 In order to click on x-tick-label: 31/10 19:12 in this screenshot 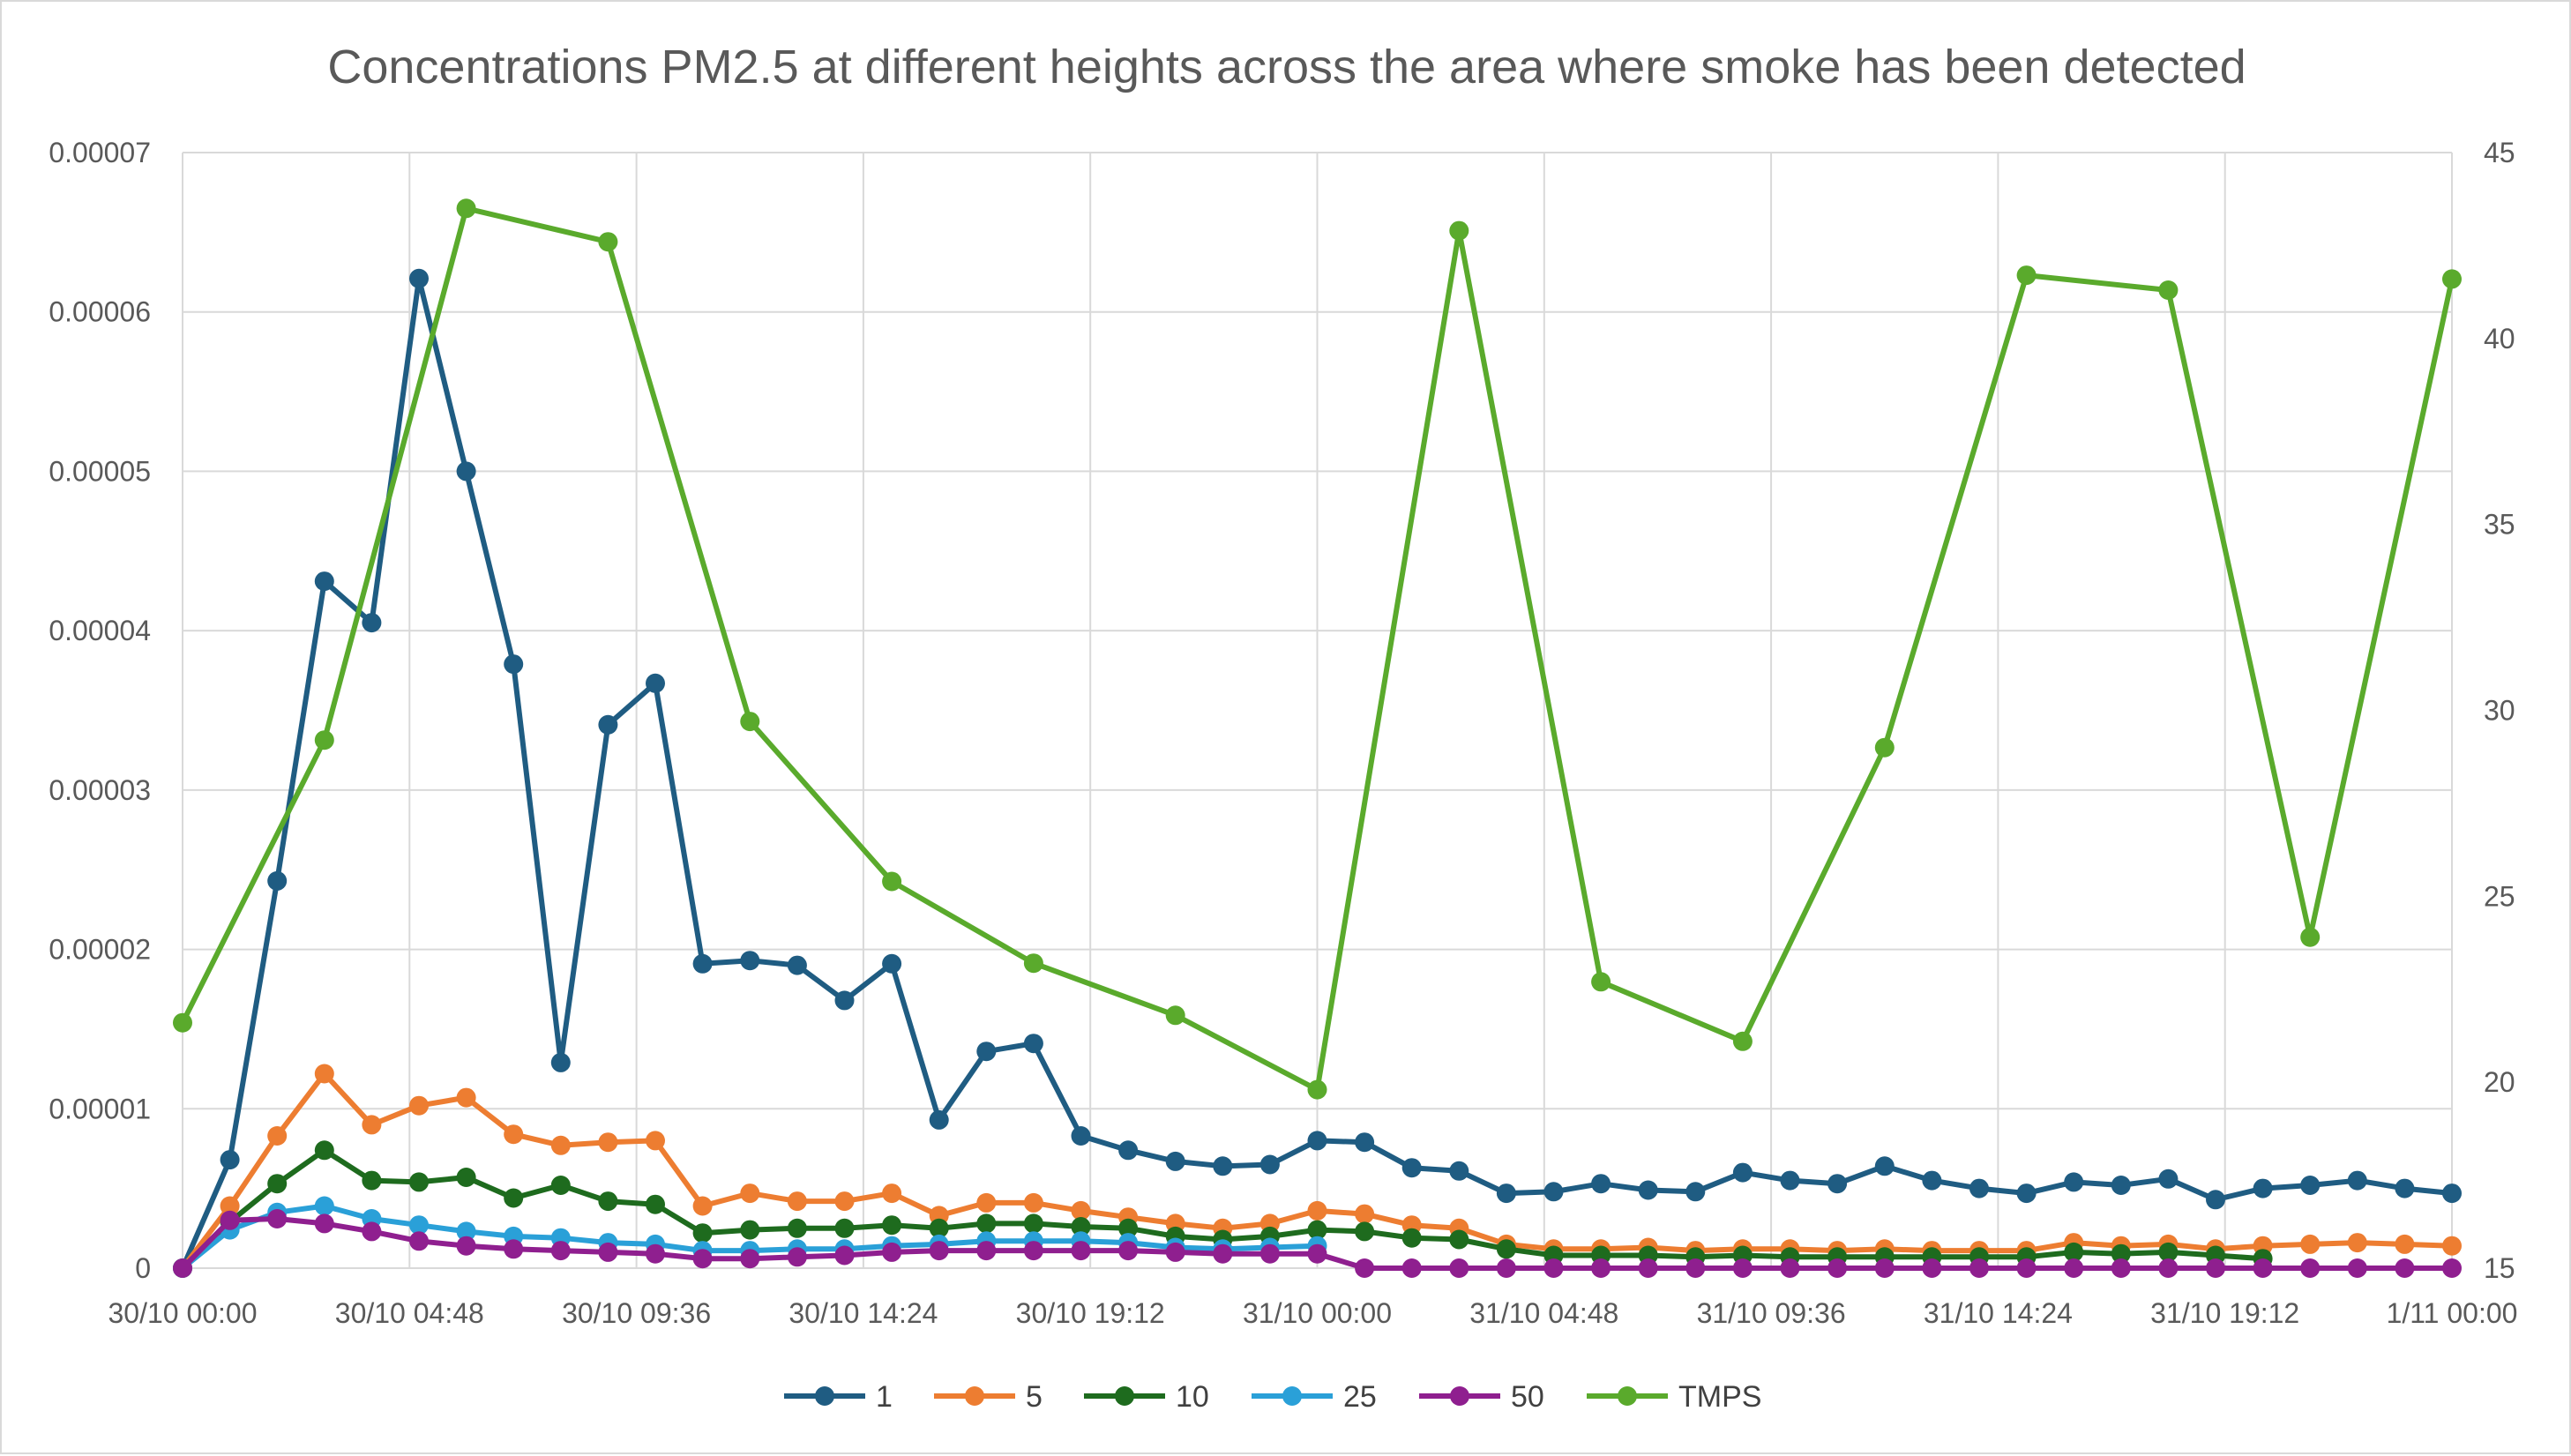, I will do `click(2224, 1313)`.